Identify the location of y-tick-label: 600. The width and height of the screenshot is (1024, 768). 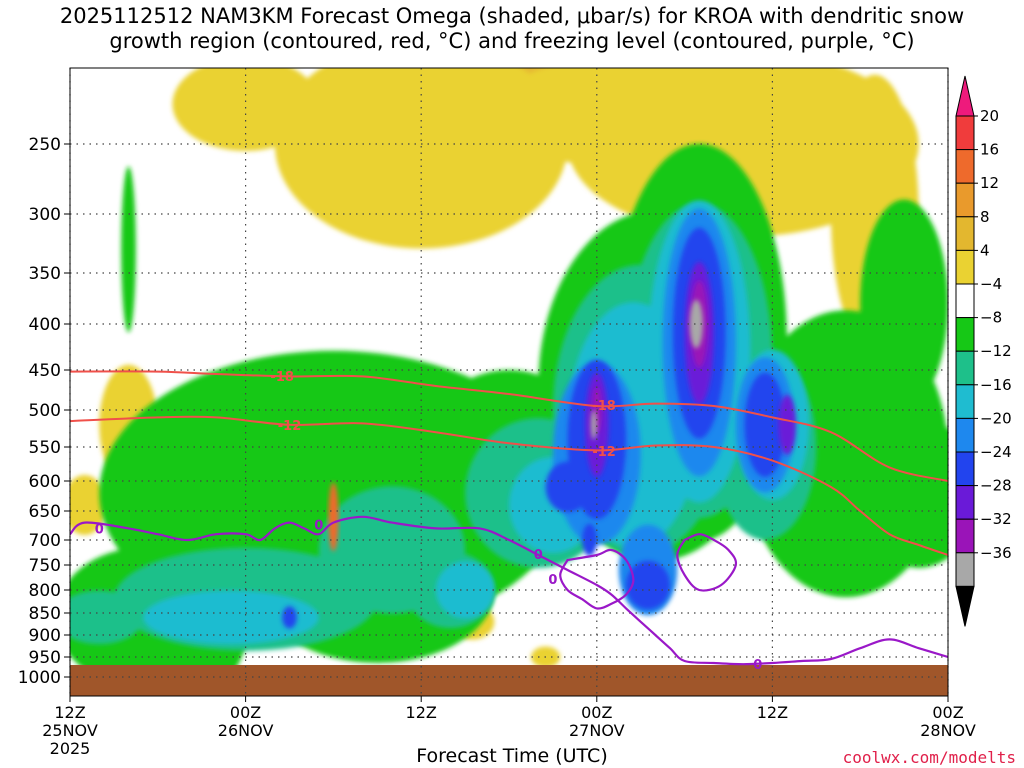
(45, 482).